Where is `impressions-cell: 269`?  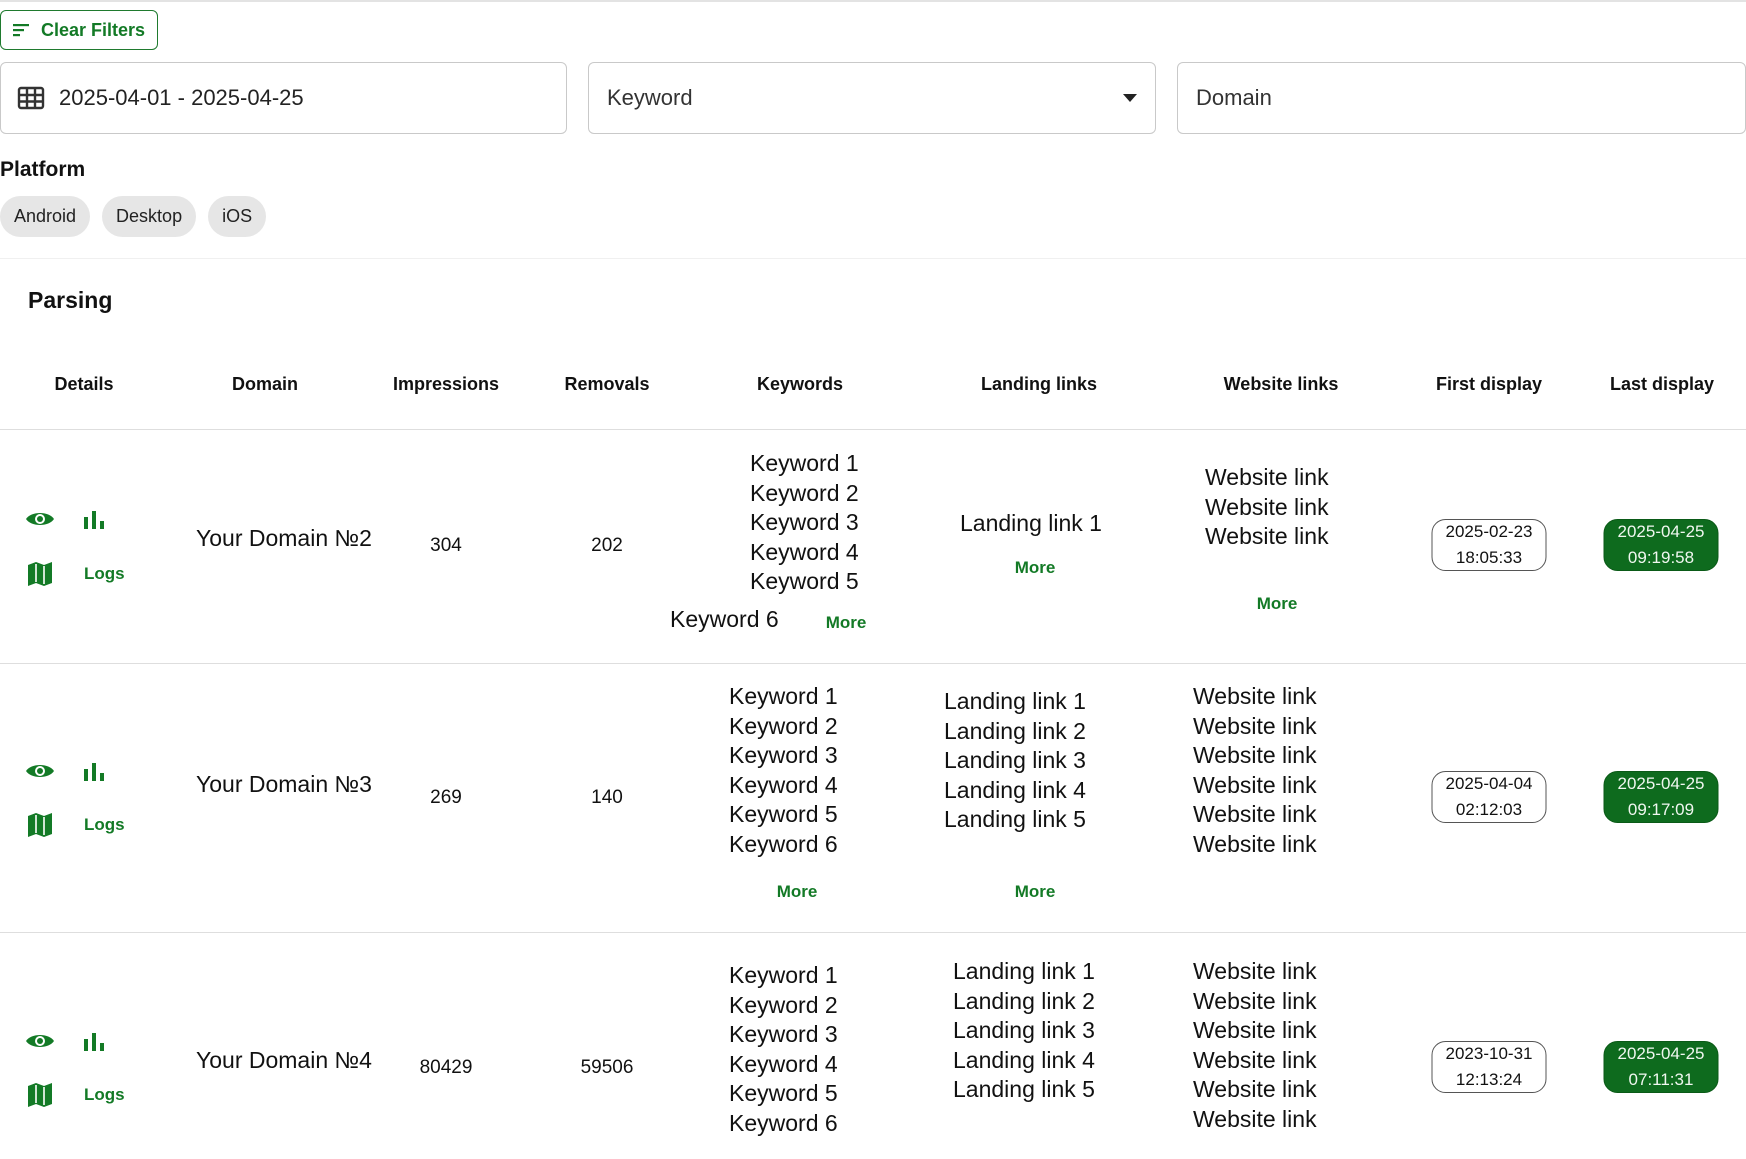 impressions-cell: 269 is located at coordinates (446, 797).